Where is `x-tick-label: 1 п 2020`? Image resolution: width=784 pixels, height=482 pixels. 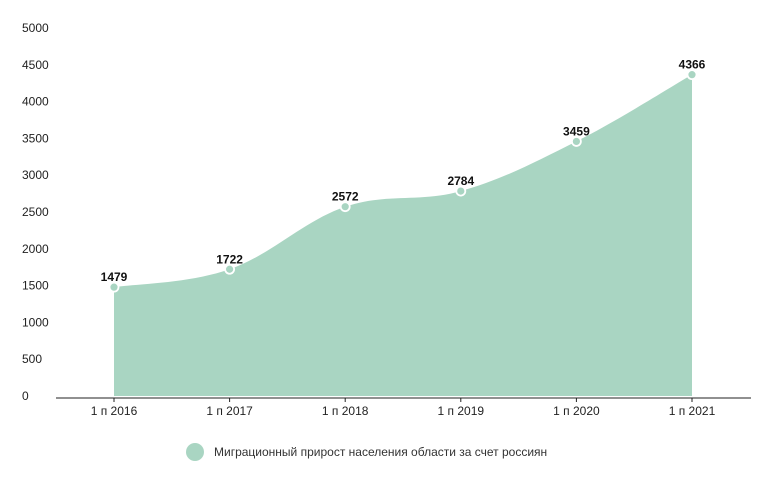 x-tick-label: 1 п 2020 is located at coordinates (576, 411).